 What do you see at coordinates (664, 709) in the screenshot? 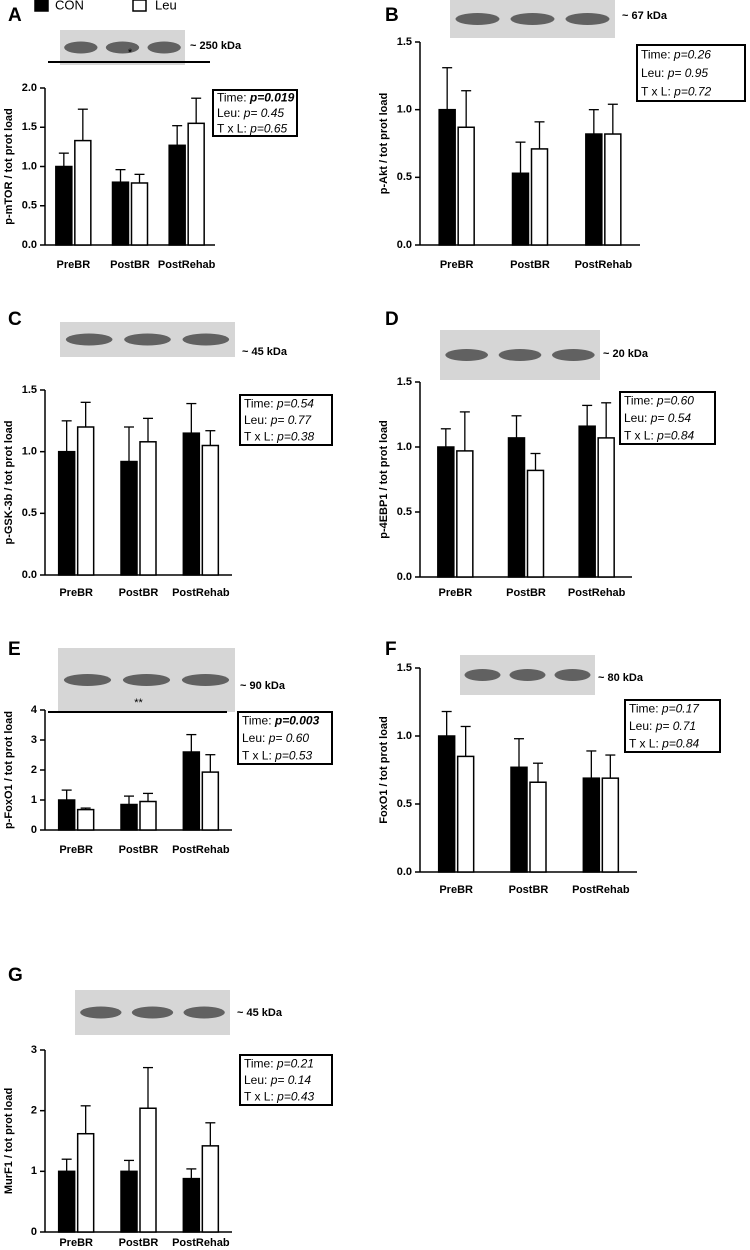
I see `stat-line: Time: p=0.17` at bounding box center [664, 709].